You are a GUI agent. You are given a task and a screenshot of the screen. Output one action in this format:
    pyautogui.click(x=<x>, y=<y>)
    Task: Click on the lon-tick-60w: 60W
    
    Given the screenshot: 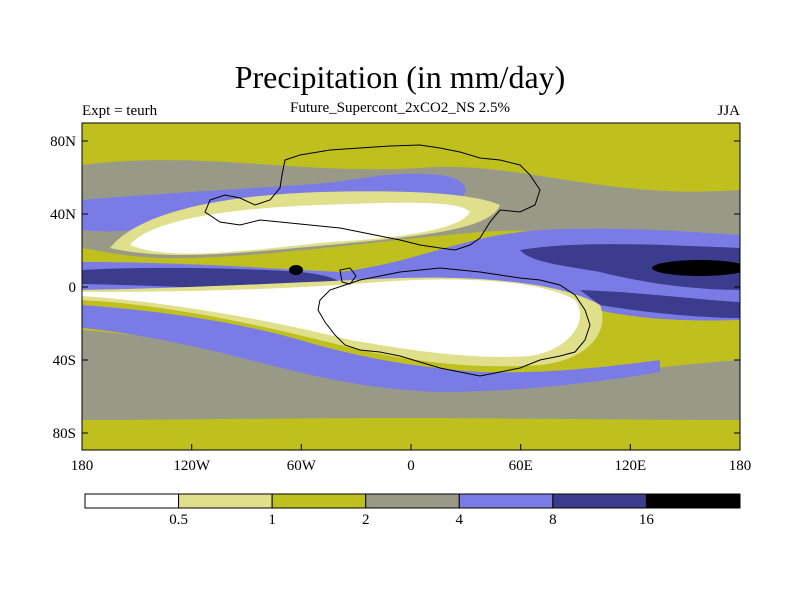 What is the action you would take?
    pyautogui.click(x=302, y=466)
    